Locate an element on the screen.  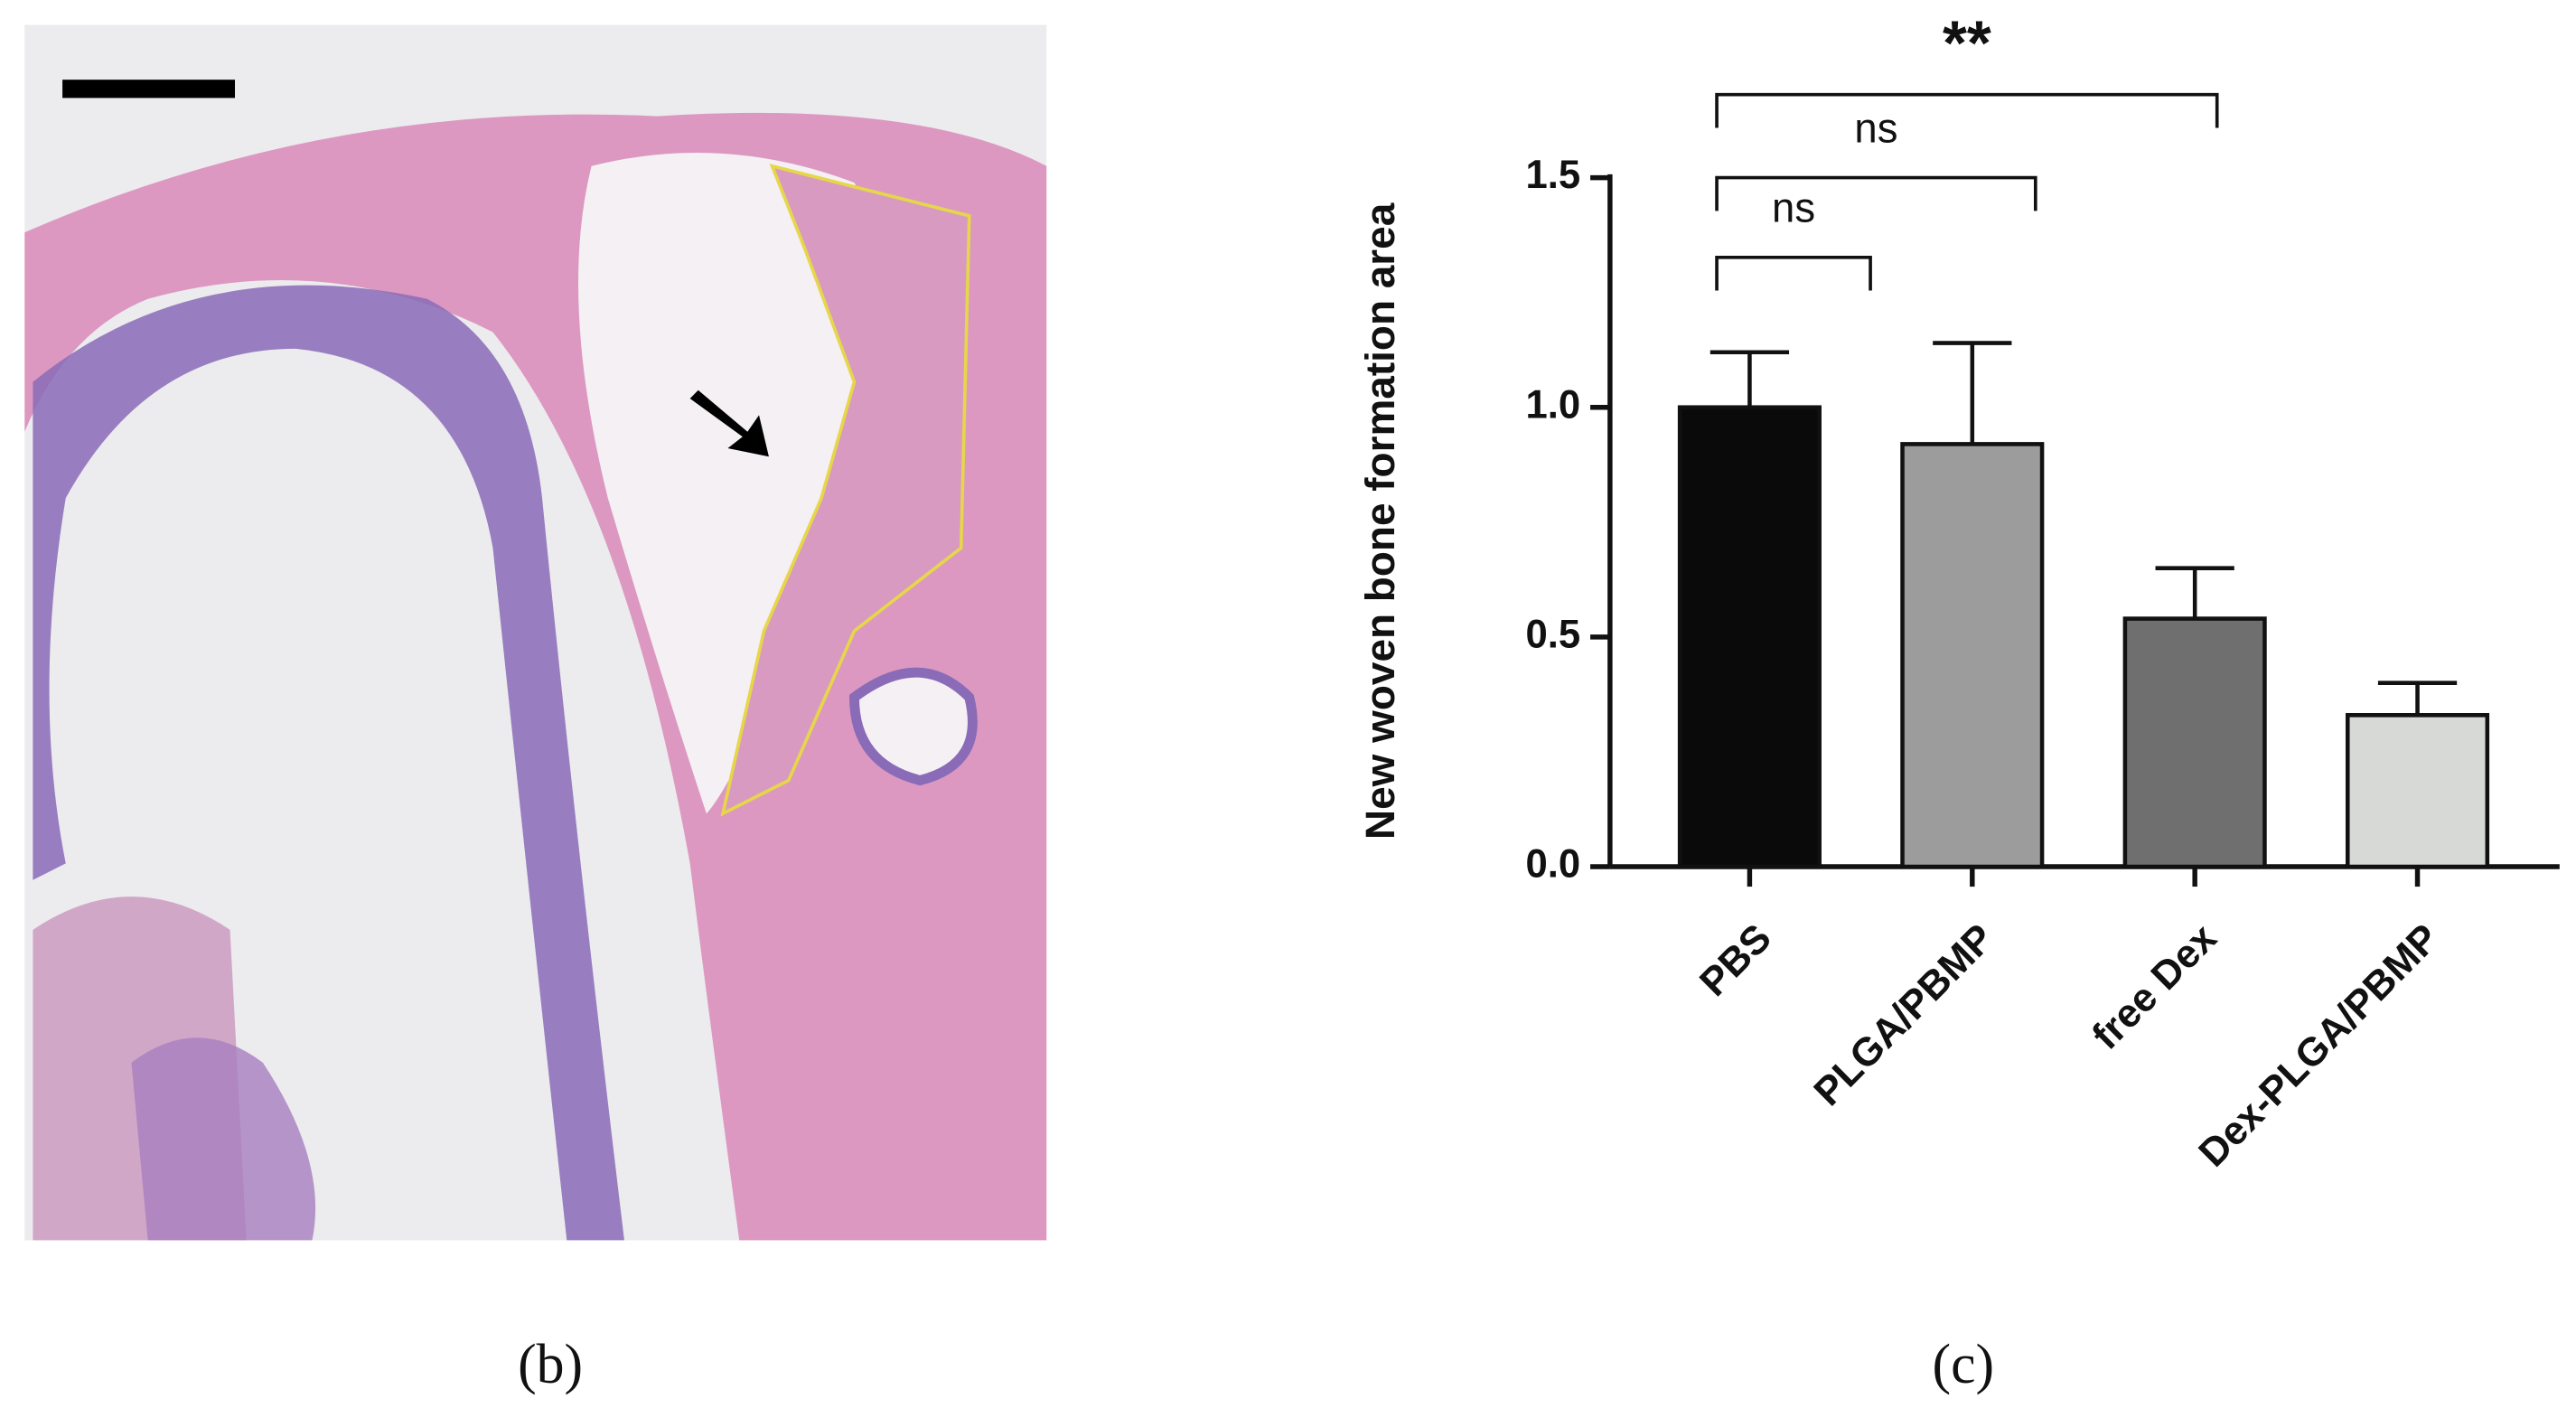
significance-label: ** is located at coordinates (1967, 42).